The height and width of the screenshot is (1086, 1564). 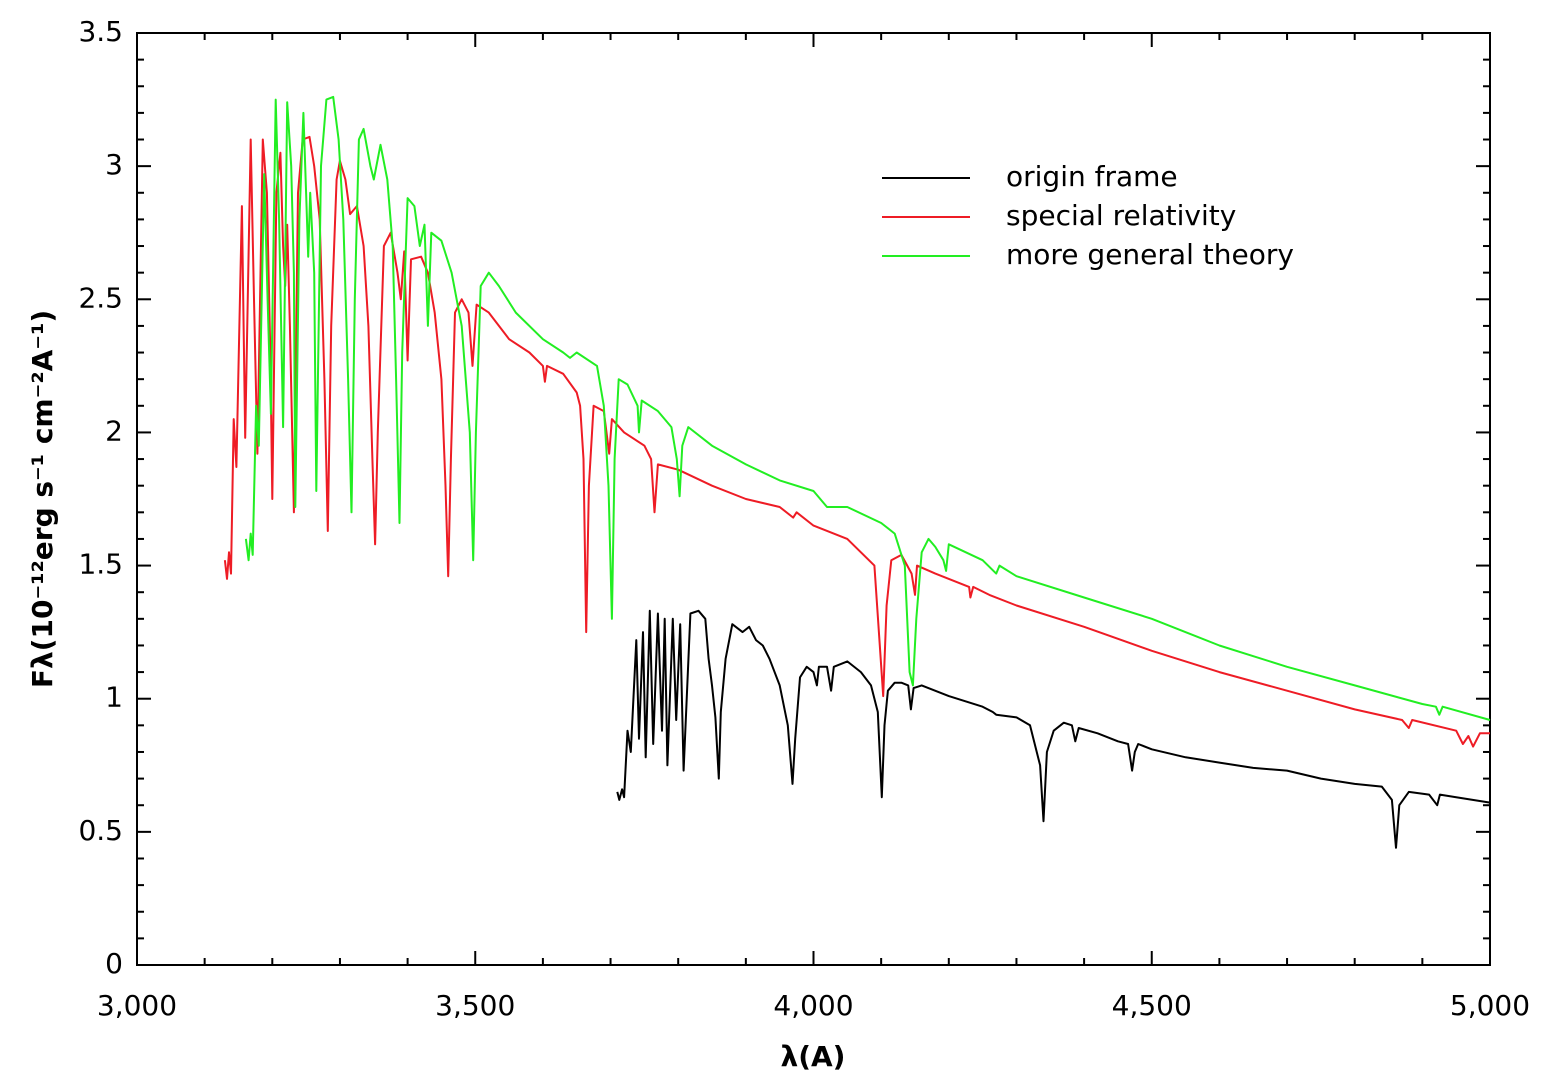 I want to click on x-tick-label: 5,000, so click(x=1490, y=1005).